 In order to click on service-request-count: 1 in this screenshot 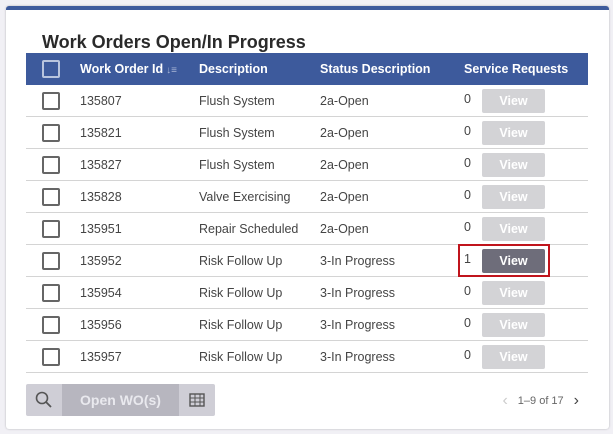, I will do `click(467, 259)`.